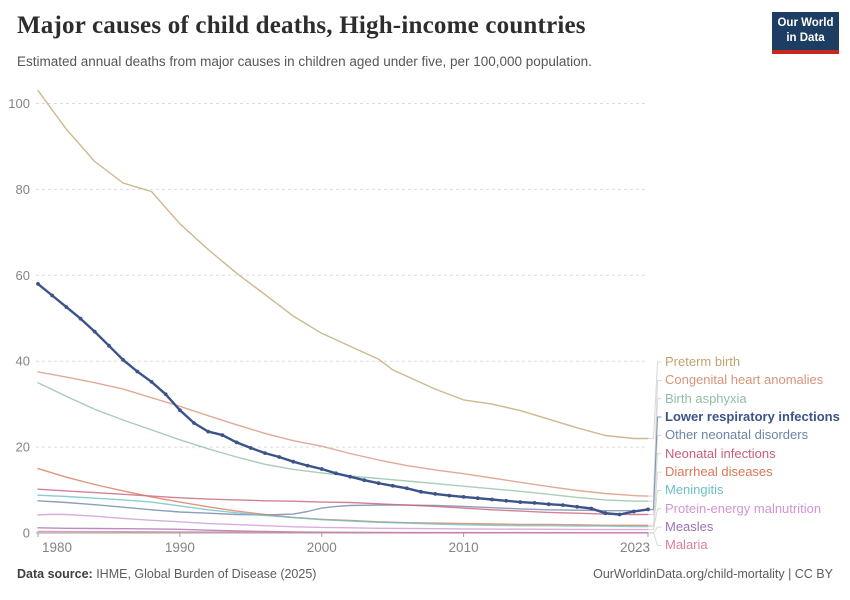 The image size is (850, 600). Describe the element at coordinates (343, 508) in the screenshot. I see `series-line-other-neonatal-disorders` at that location.